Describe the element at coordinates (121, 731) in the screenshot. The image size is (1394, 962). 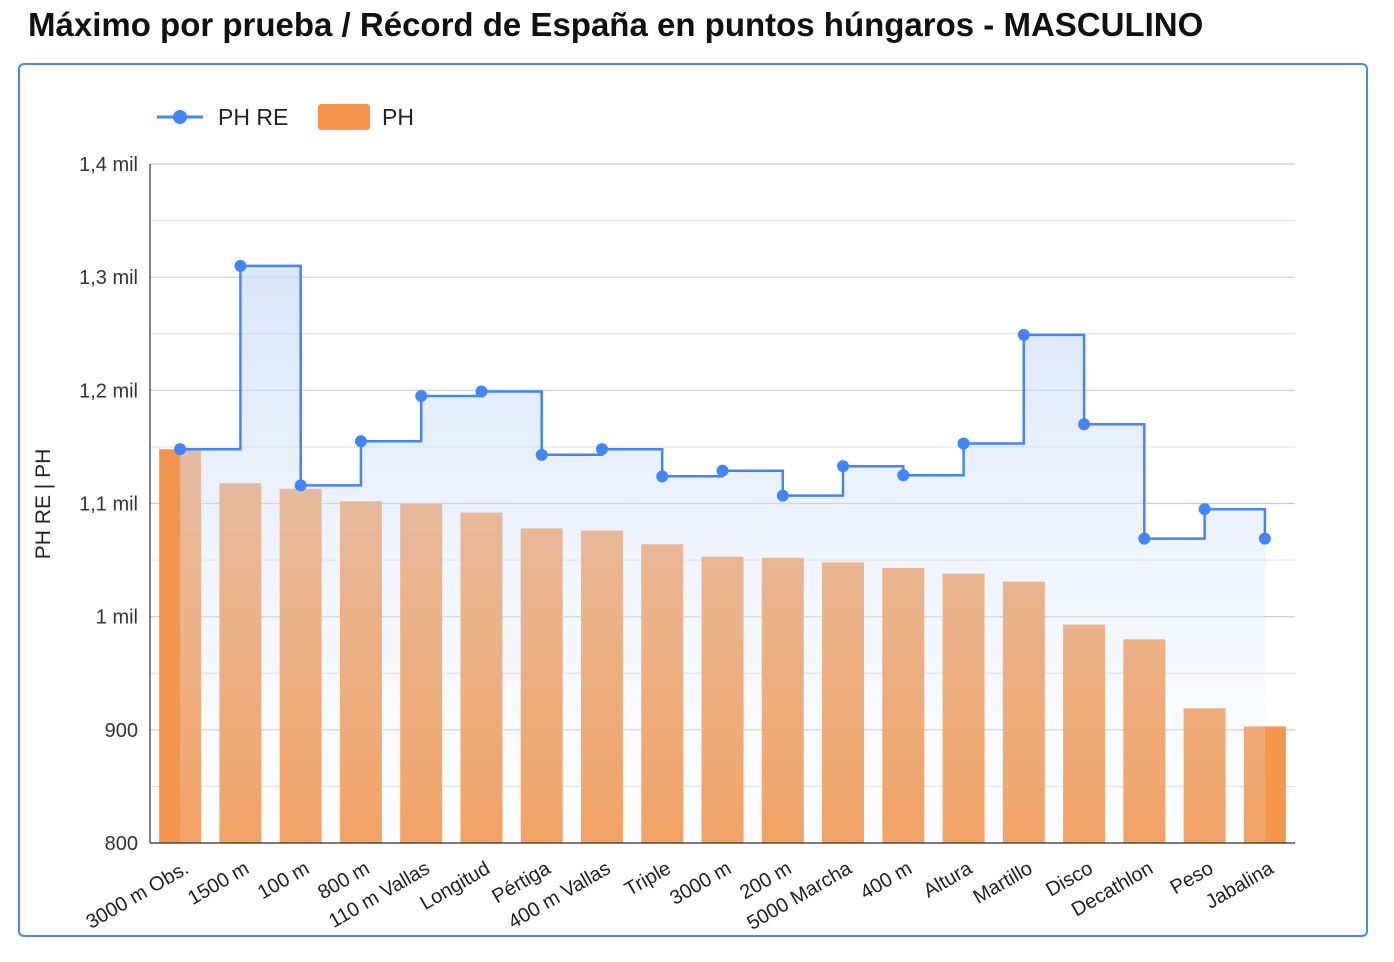
I see `y-tick-label: 900` at that location.